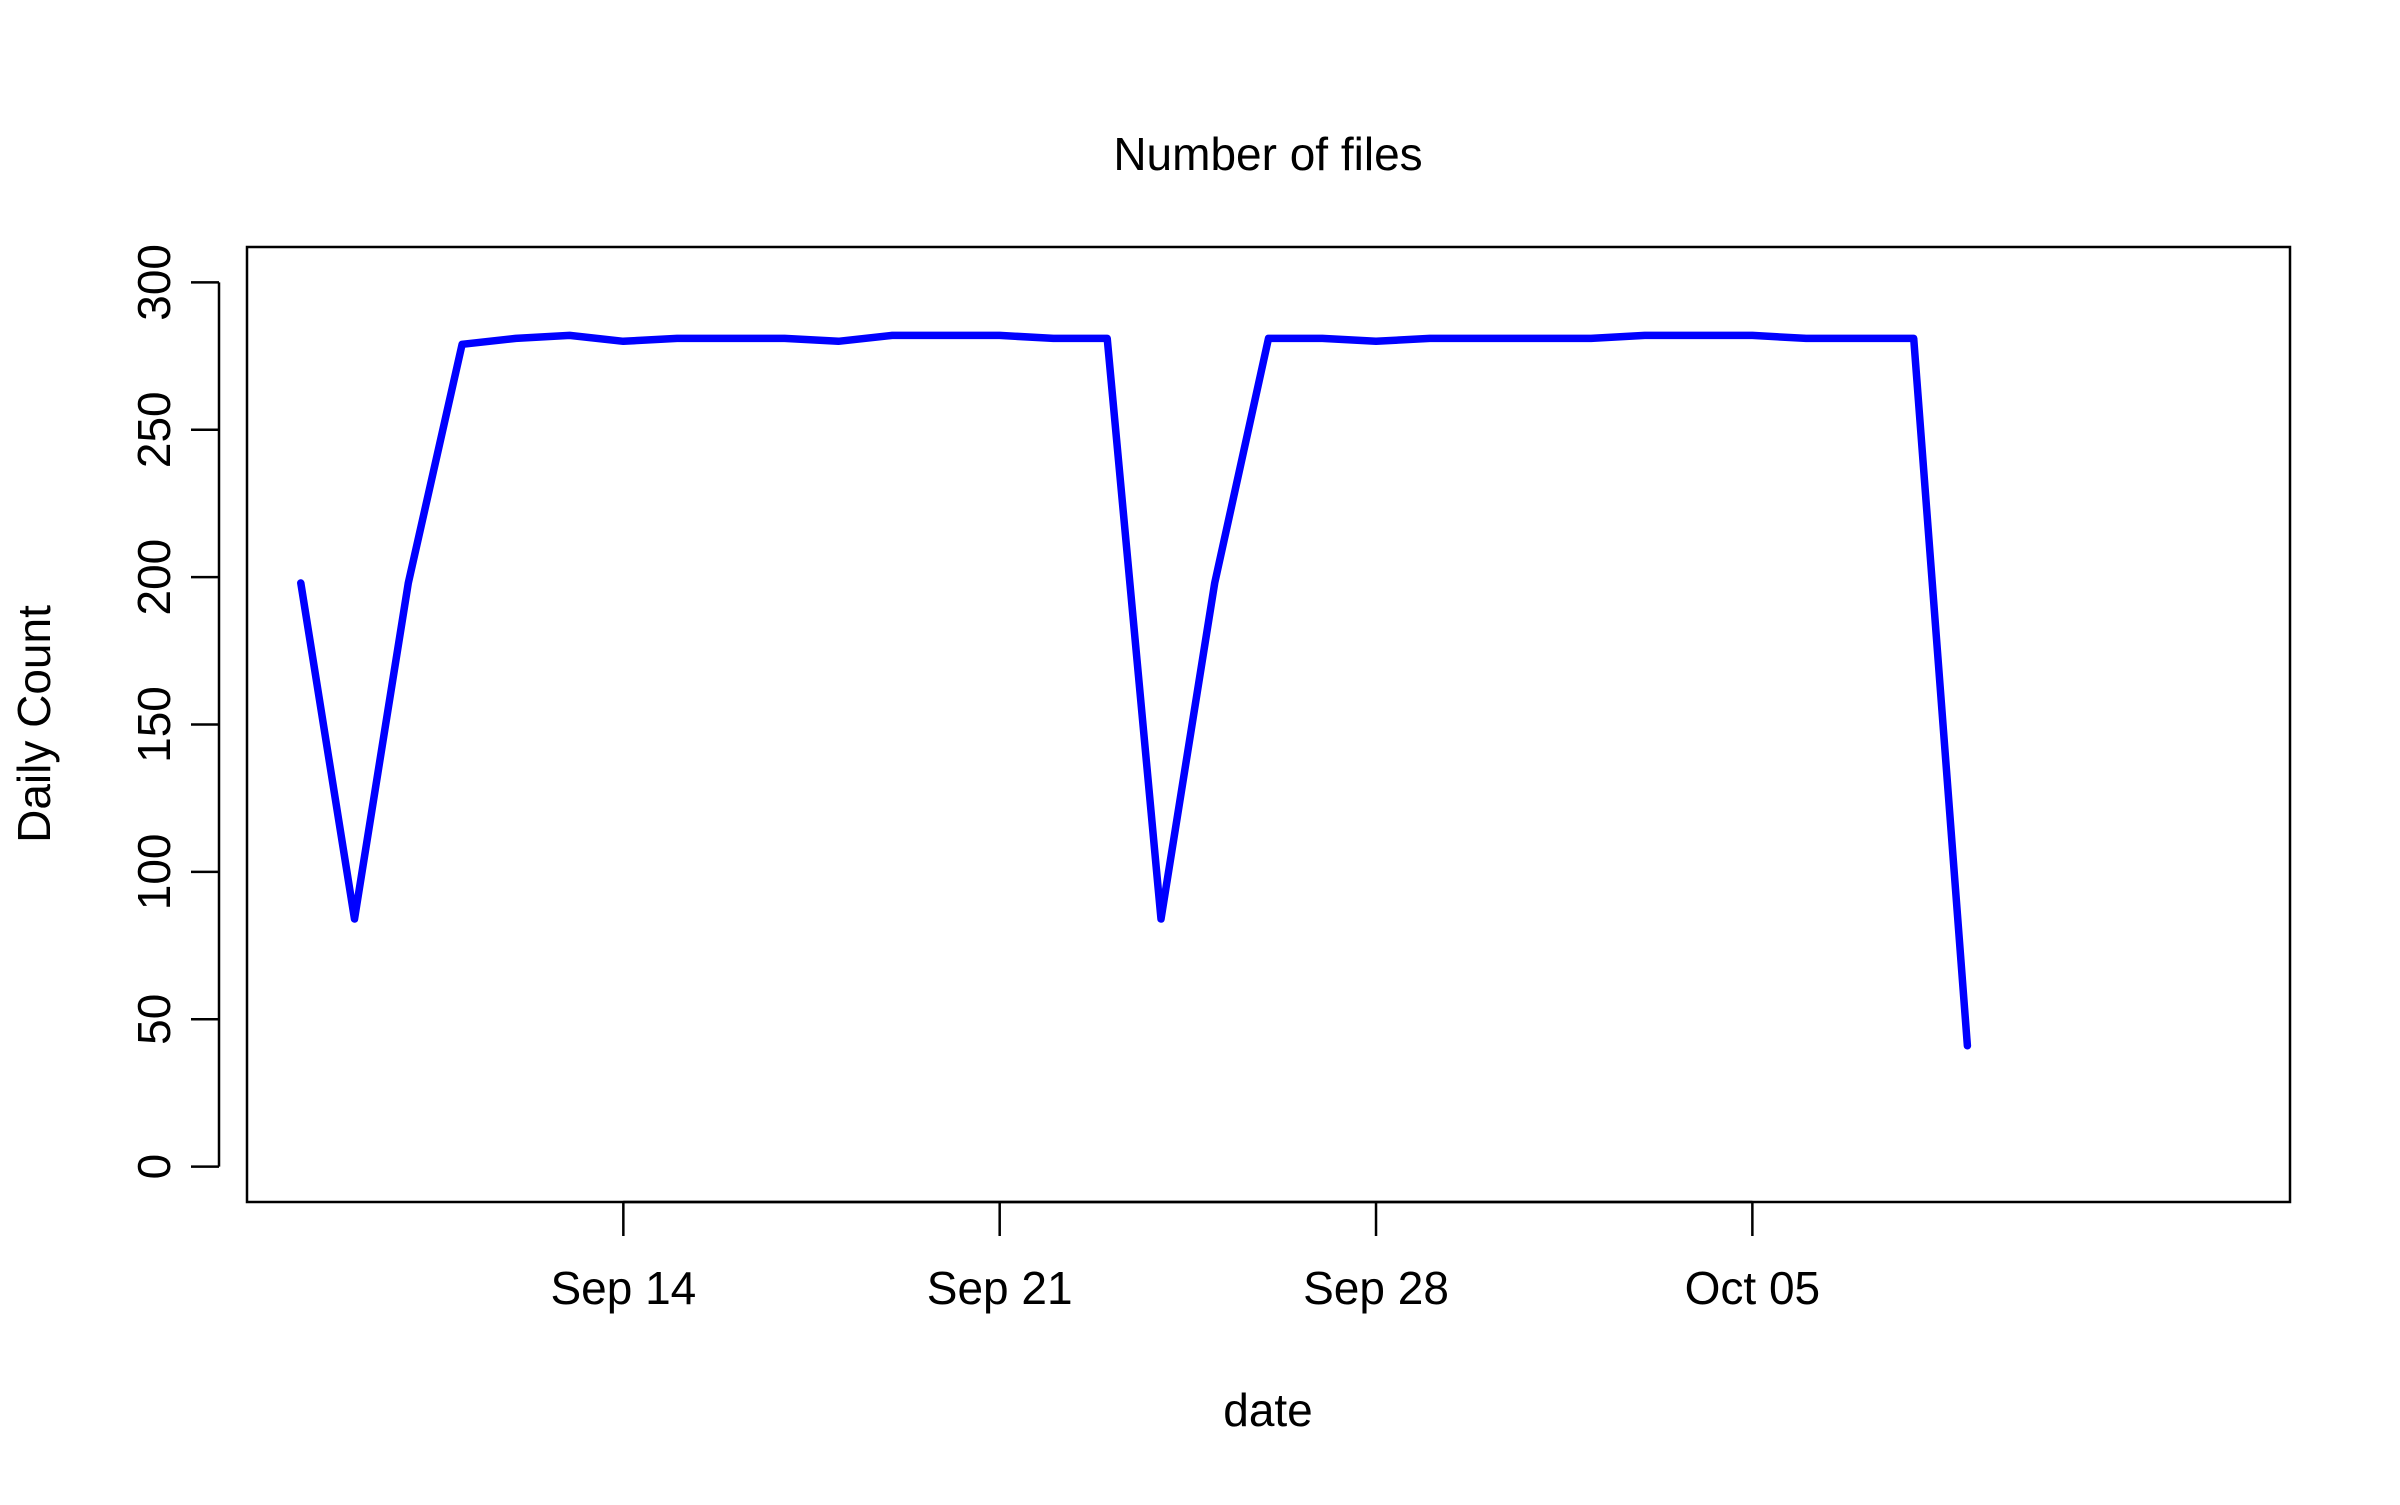 The image size is (2400, 1505). What do you see at coordinates (1268, 1410) in the screenshot?
I see `x-axis-label: date` at bounding box center [1268, 1410].